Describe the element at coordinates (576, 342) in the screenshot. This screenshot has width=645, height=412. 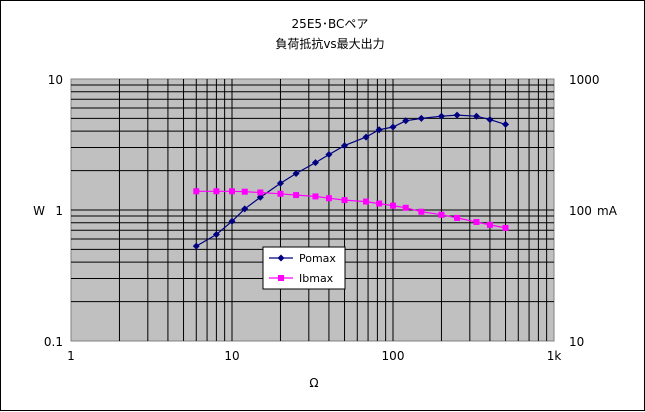
I see `y2-tick-label-0: 10` at that location.